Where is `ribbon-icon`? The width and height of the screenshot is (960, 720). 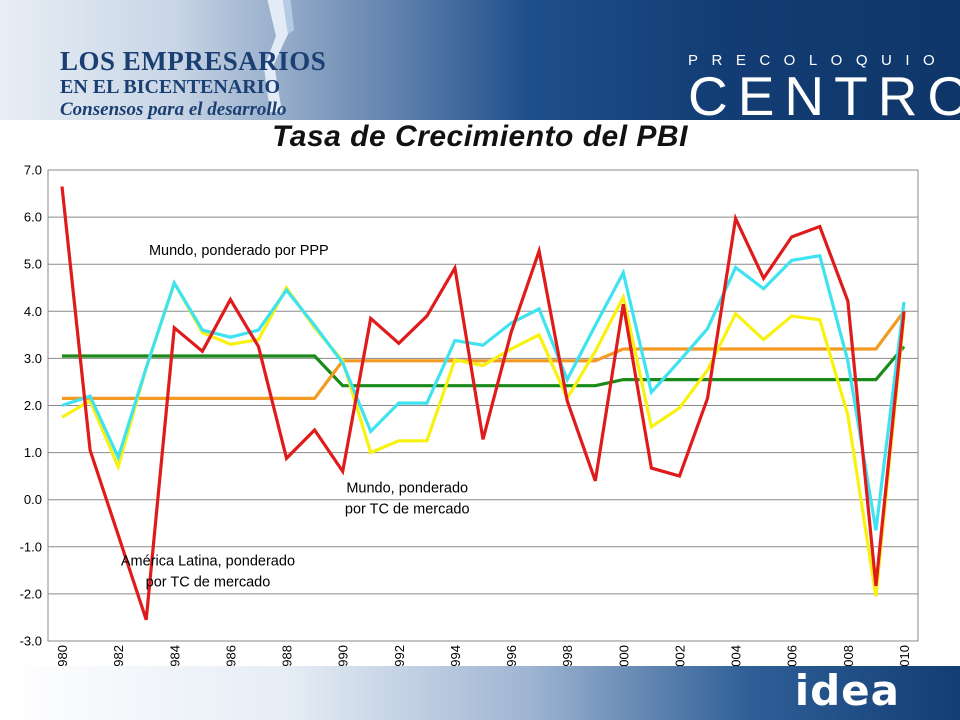
ribbon-icon is located at coordinates (279, 56).